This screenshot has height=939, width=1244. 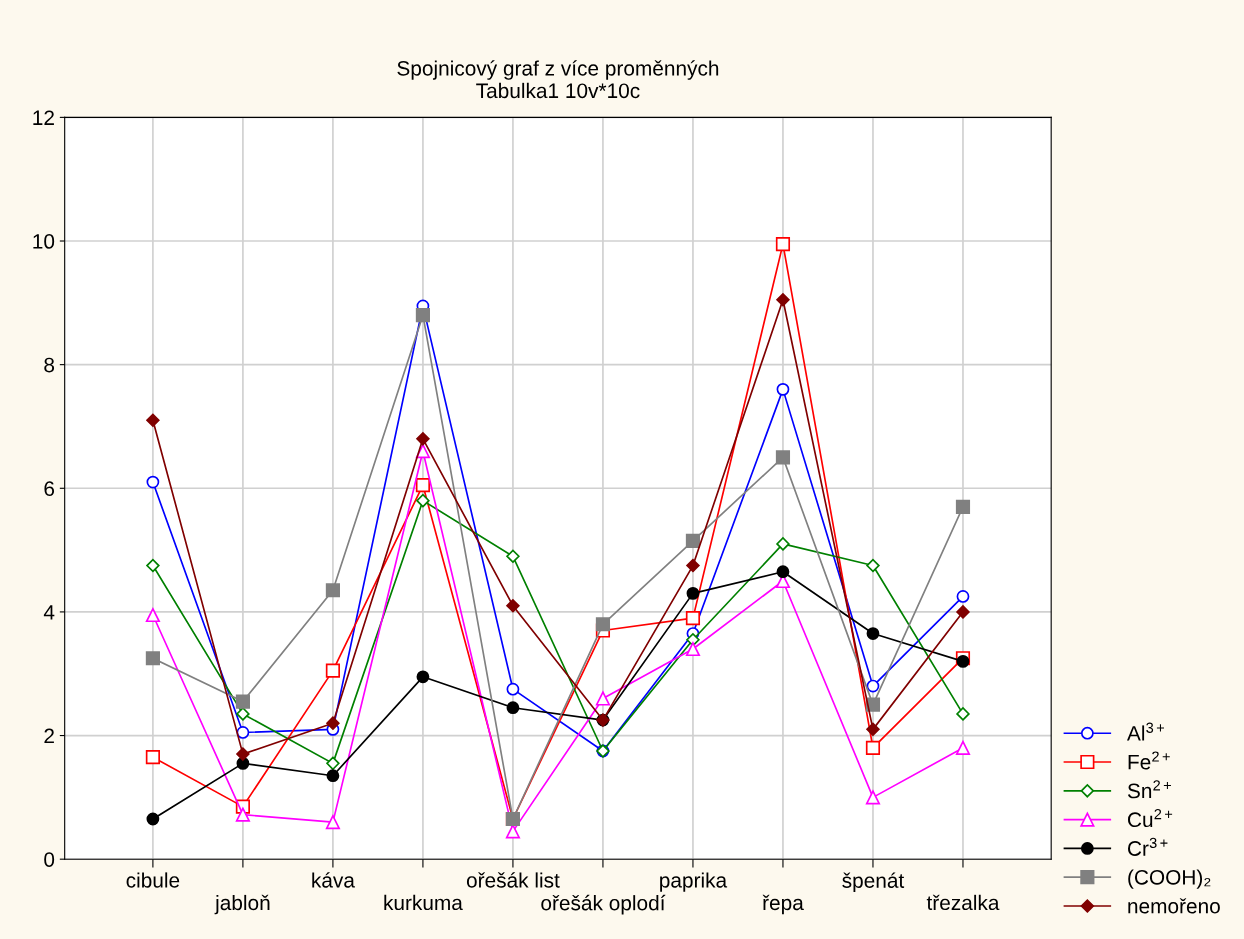 What do you see at coordinates (558, 70) in the screenshot?
I see `chart-title: Spojnicový graf z více proměnných` at bounding box center [558, 70].